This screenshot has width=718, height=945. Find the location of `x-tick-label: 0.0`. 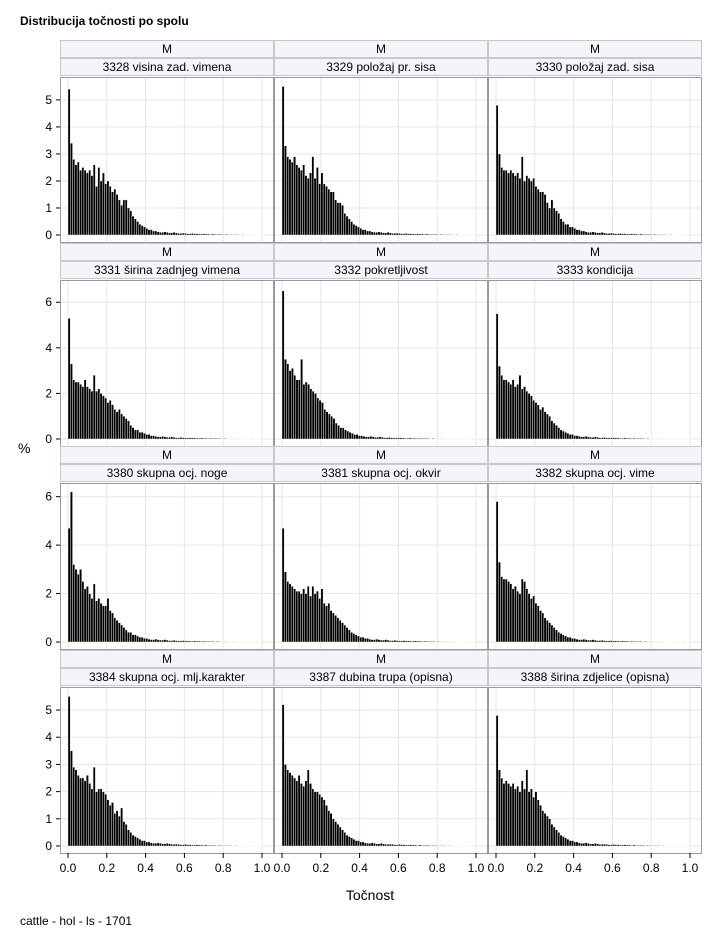

x-tick-label: 0.0 is located at coordinates (68, 868).